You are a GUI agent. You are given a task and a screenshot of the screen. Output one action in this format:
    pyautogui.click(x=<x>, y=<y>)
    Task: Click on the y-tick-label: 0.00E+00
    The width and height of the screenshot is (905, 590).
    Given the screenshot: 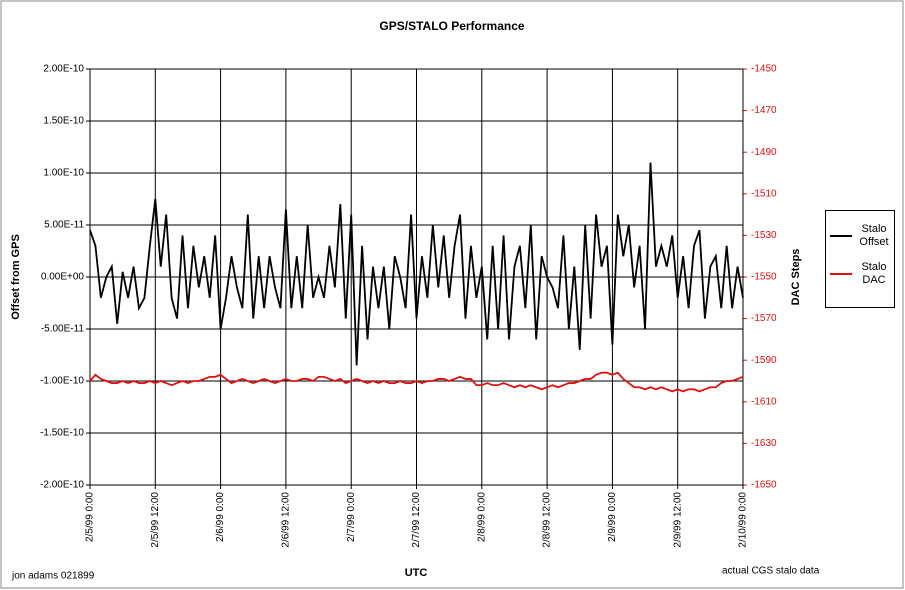 What is the action you would take?
    pyautogui.click(x=63, y=277)
    